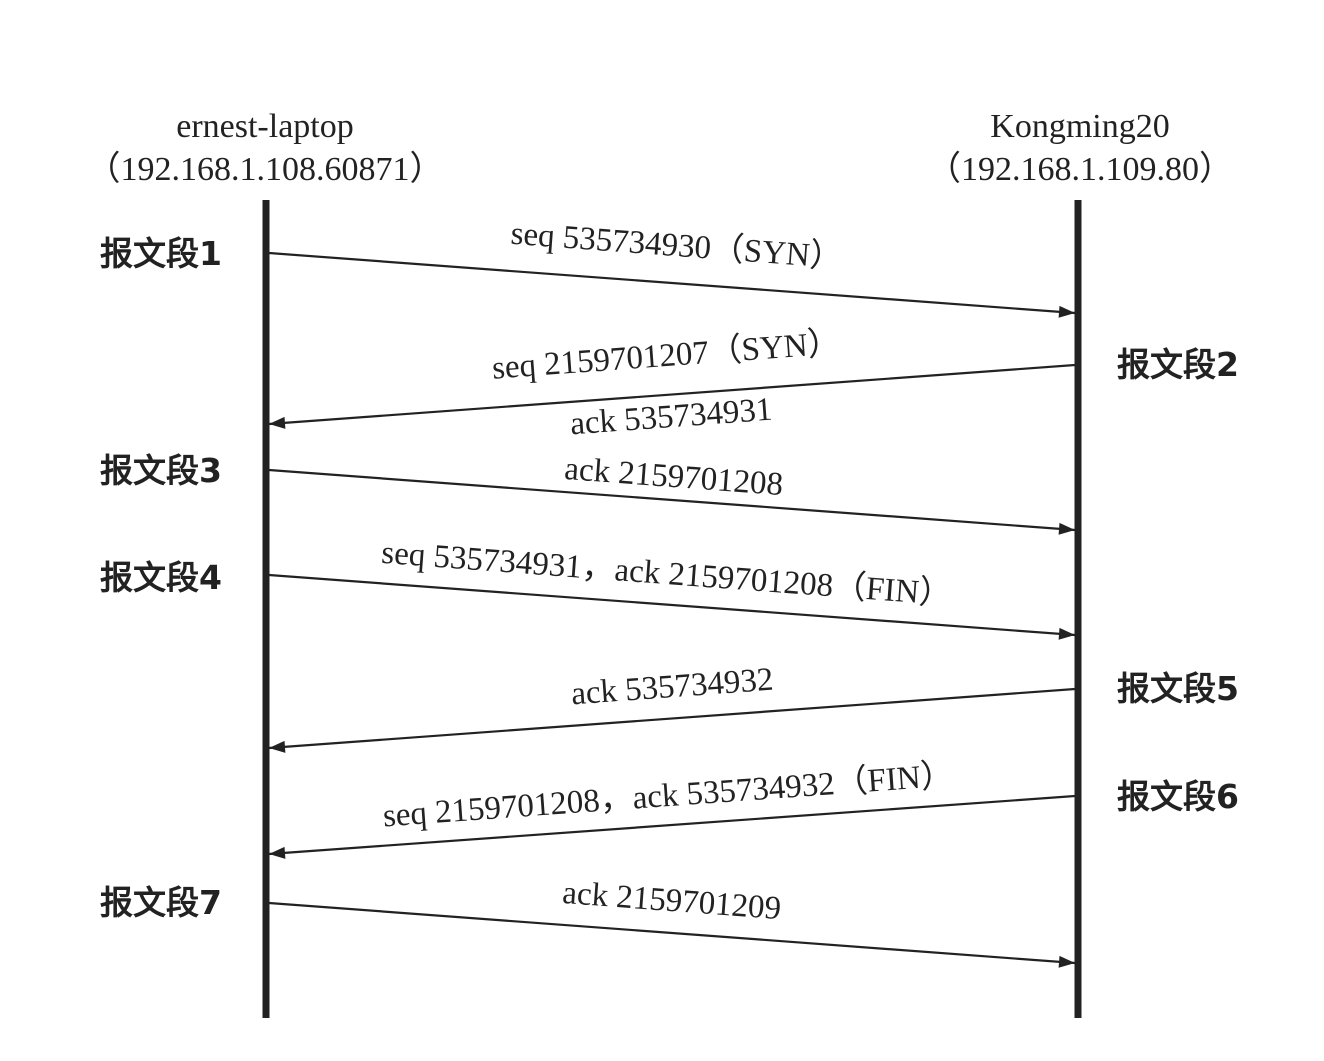 This screenshot has width=1324, height=1061. Describe the element at coordinates (666, 574) in the screenshot. I see `message-text: seq 535734931，ack 2159701208（FIN）` at that location.